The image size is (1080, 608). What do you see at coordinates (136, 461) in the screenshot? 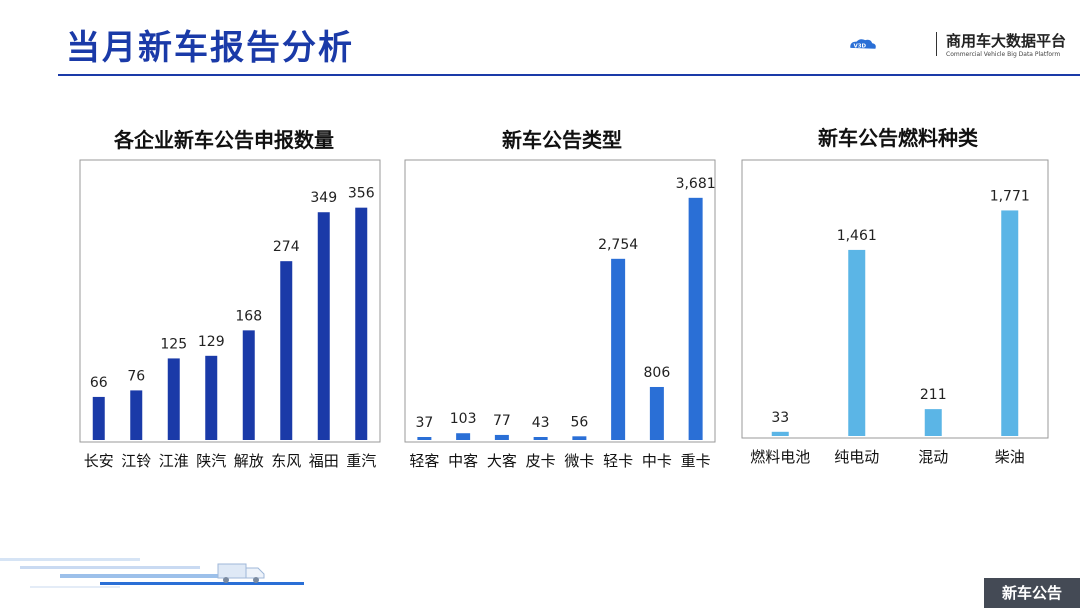
I see `category-label: 江铃` at bounding box center [136, 461].